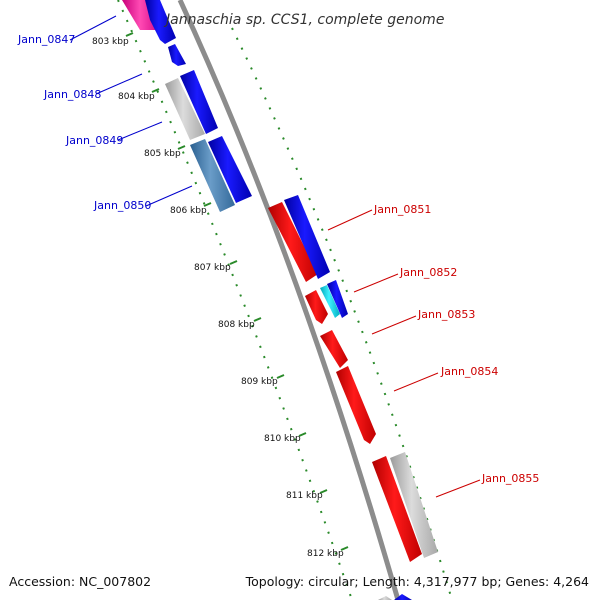 The height and width of the screenshot is (600, 600). What do you see at coordinates (259, 382) in the screenshot?
I see `kbp-label: 809 kbp` at bounding box center [259, 382].